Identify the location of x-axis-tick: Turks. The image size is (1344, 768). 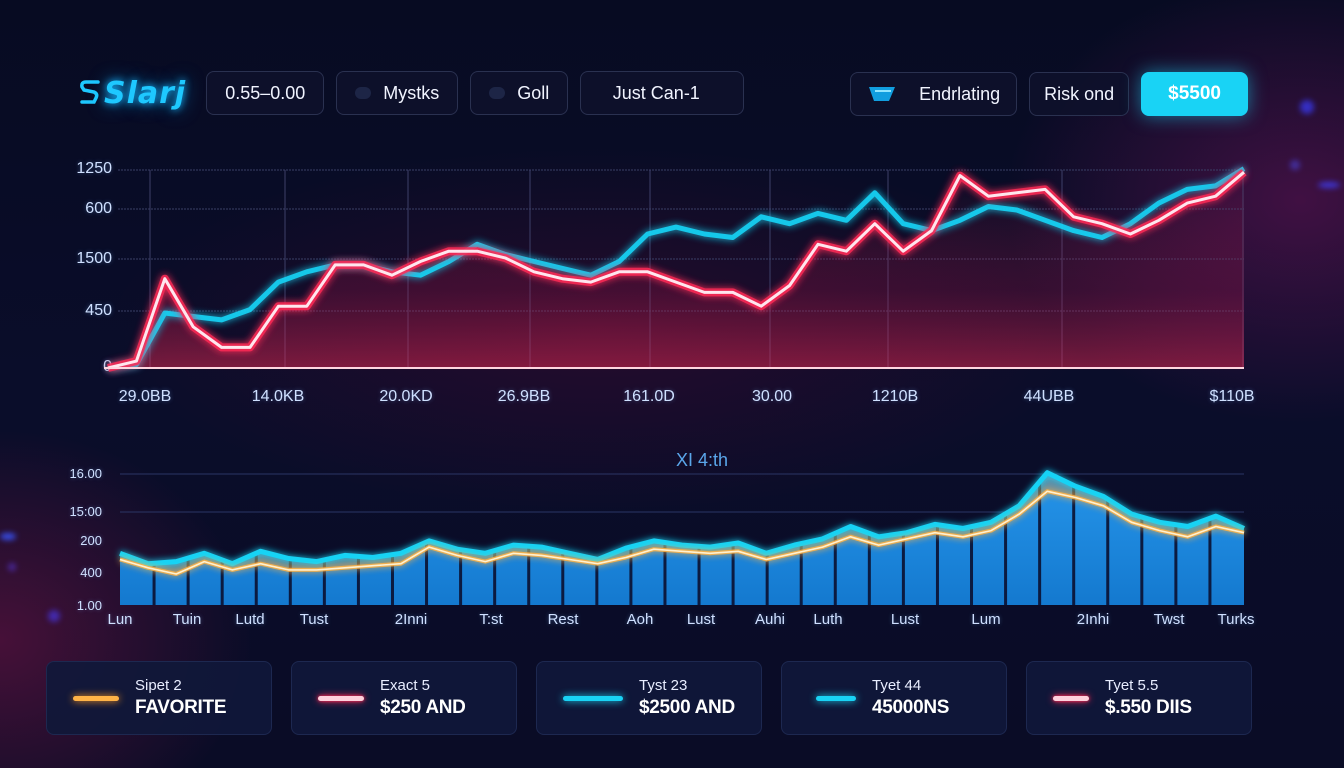
(1236, 619).